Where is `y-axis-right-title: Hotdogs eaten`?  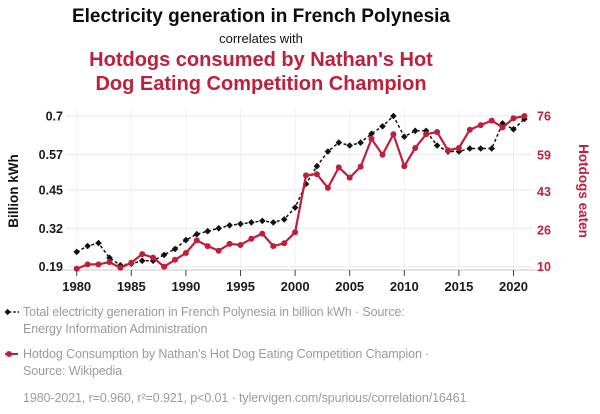 y-axis-right-title: Hotdogs eaten is located at coordinates (583, 191).